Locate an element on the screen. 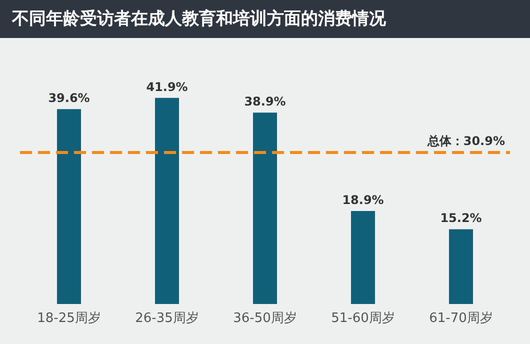 The height and width of the screenshot is (344, 530). x-tick-label: 26-35周岁 is located at coordinates (167, 318).